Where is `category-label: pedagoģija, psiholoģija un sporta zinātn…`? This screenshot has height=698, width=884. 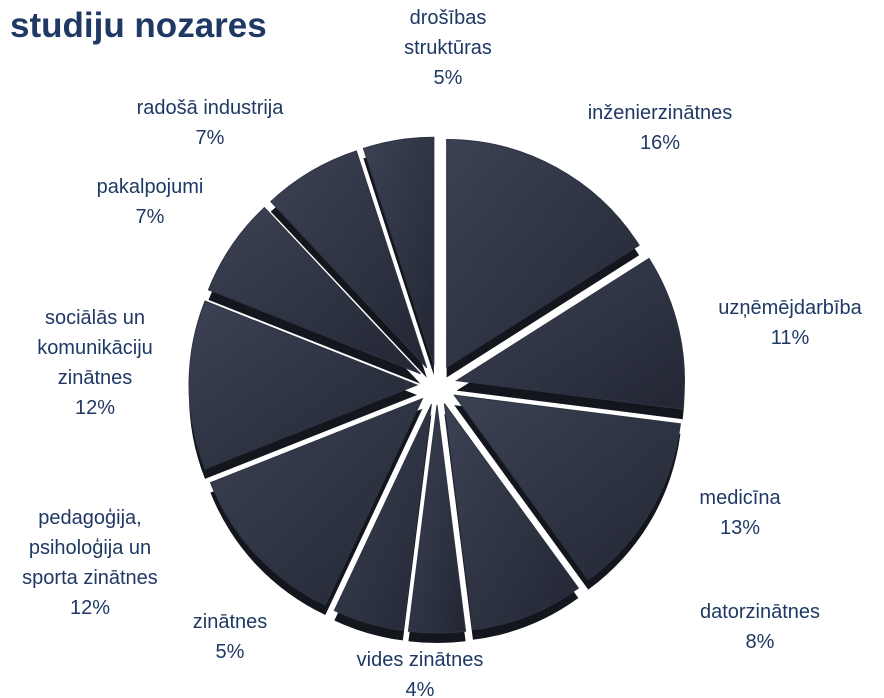
category-label: pedagoģija, psiholoģija un sporta zinātn… is located at coordinates (90, 548).